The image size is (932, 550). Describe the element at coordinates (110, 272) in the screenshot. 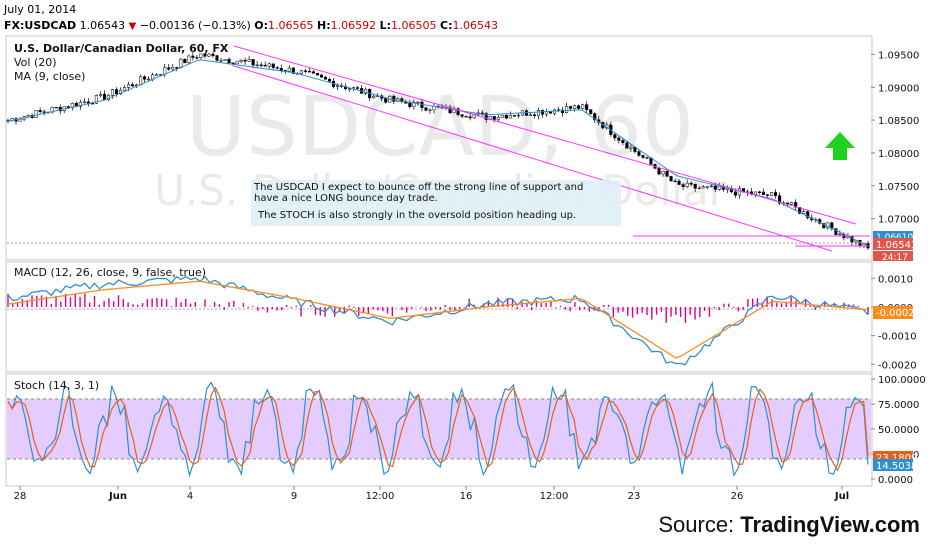

I see `macd-pane-title: MACD (12, 26, close, 9, false, true)` at that location.